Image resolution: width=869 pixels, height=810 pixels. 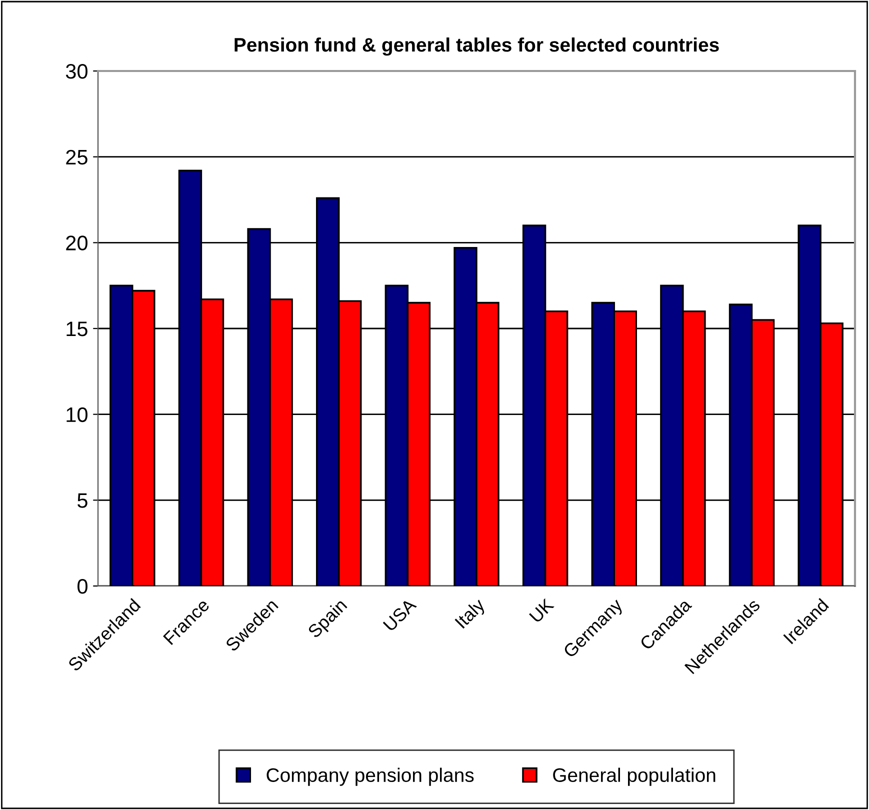 What do you see at coordinates (370, 777) in the screenshot?
I see `legend-label: Company pension plans` at bounding box center [370, 777].